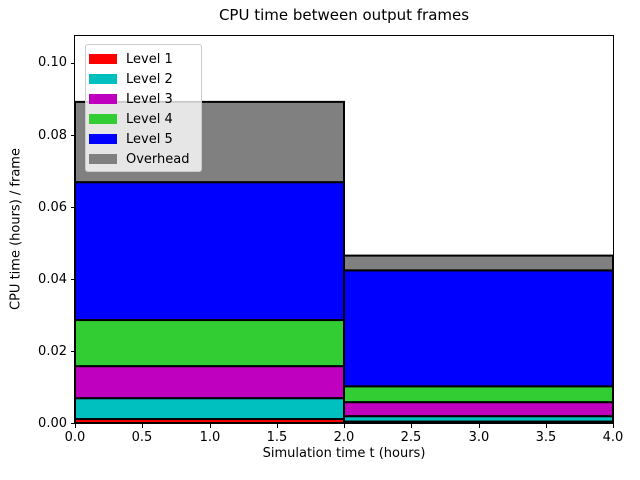  Describe the element at coordinates (344, 453) in the screenshot. I see `x-axis-label: Simulation time t (hours)` at that location.